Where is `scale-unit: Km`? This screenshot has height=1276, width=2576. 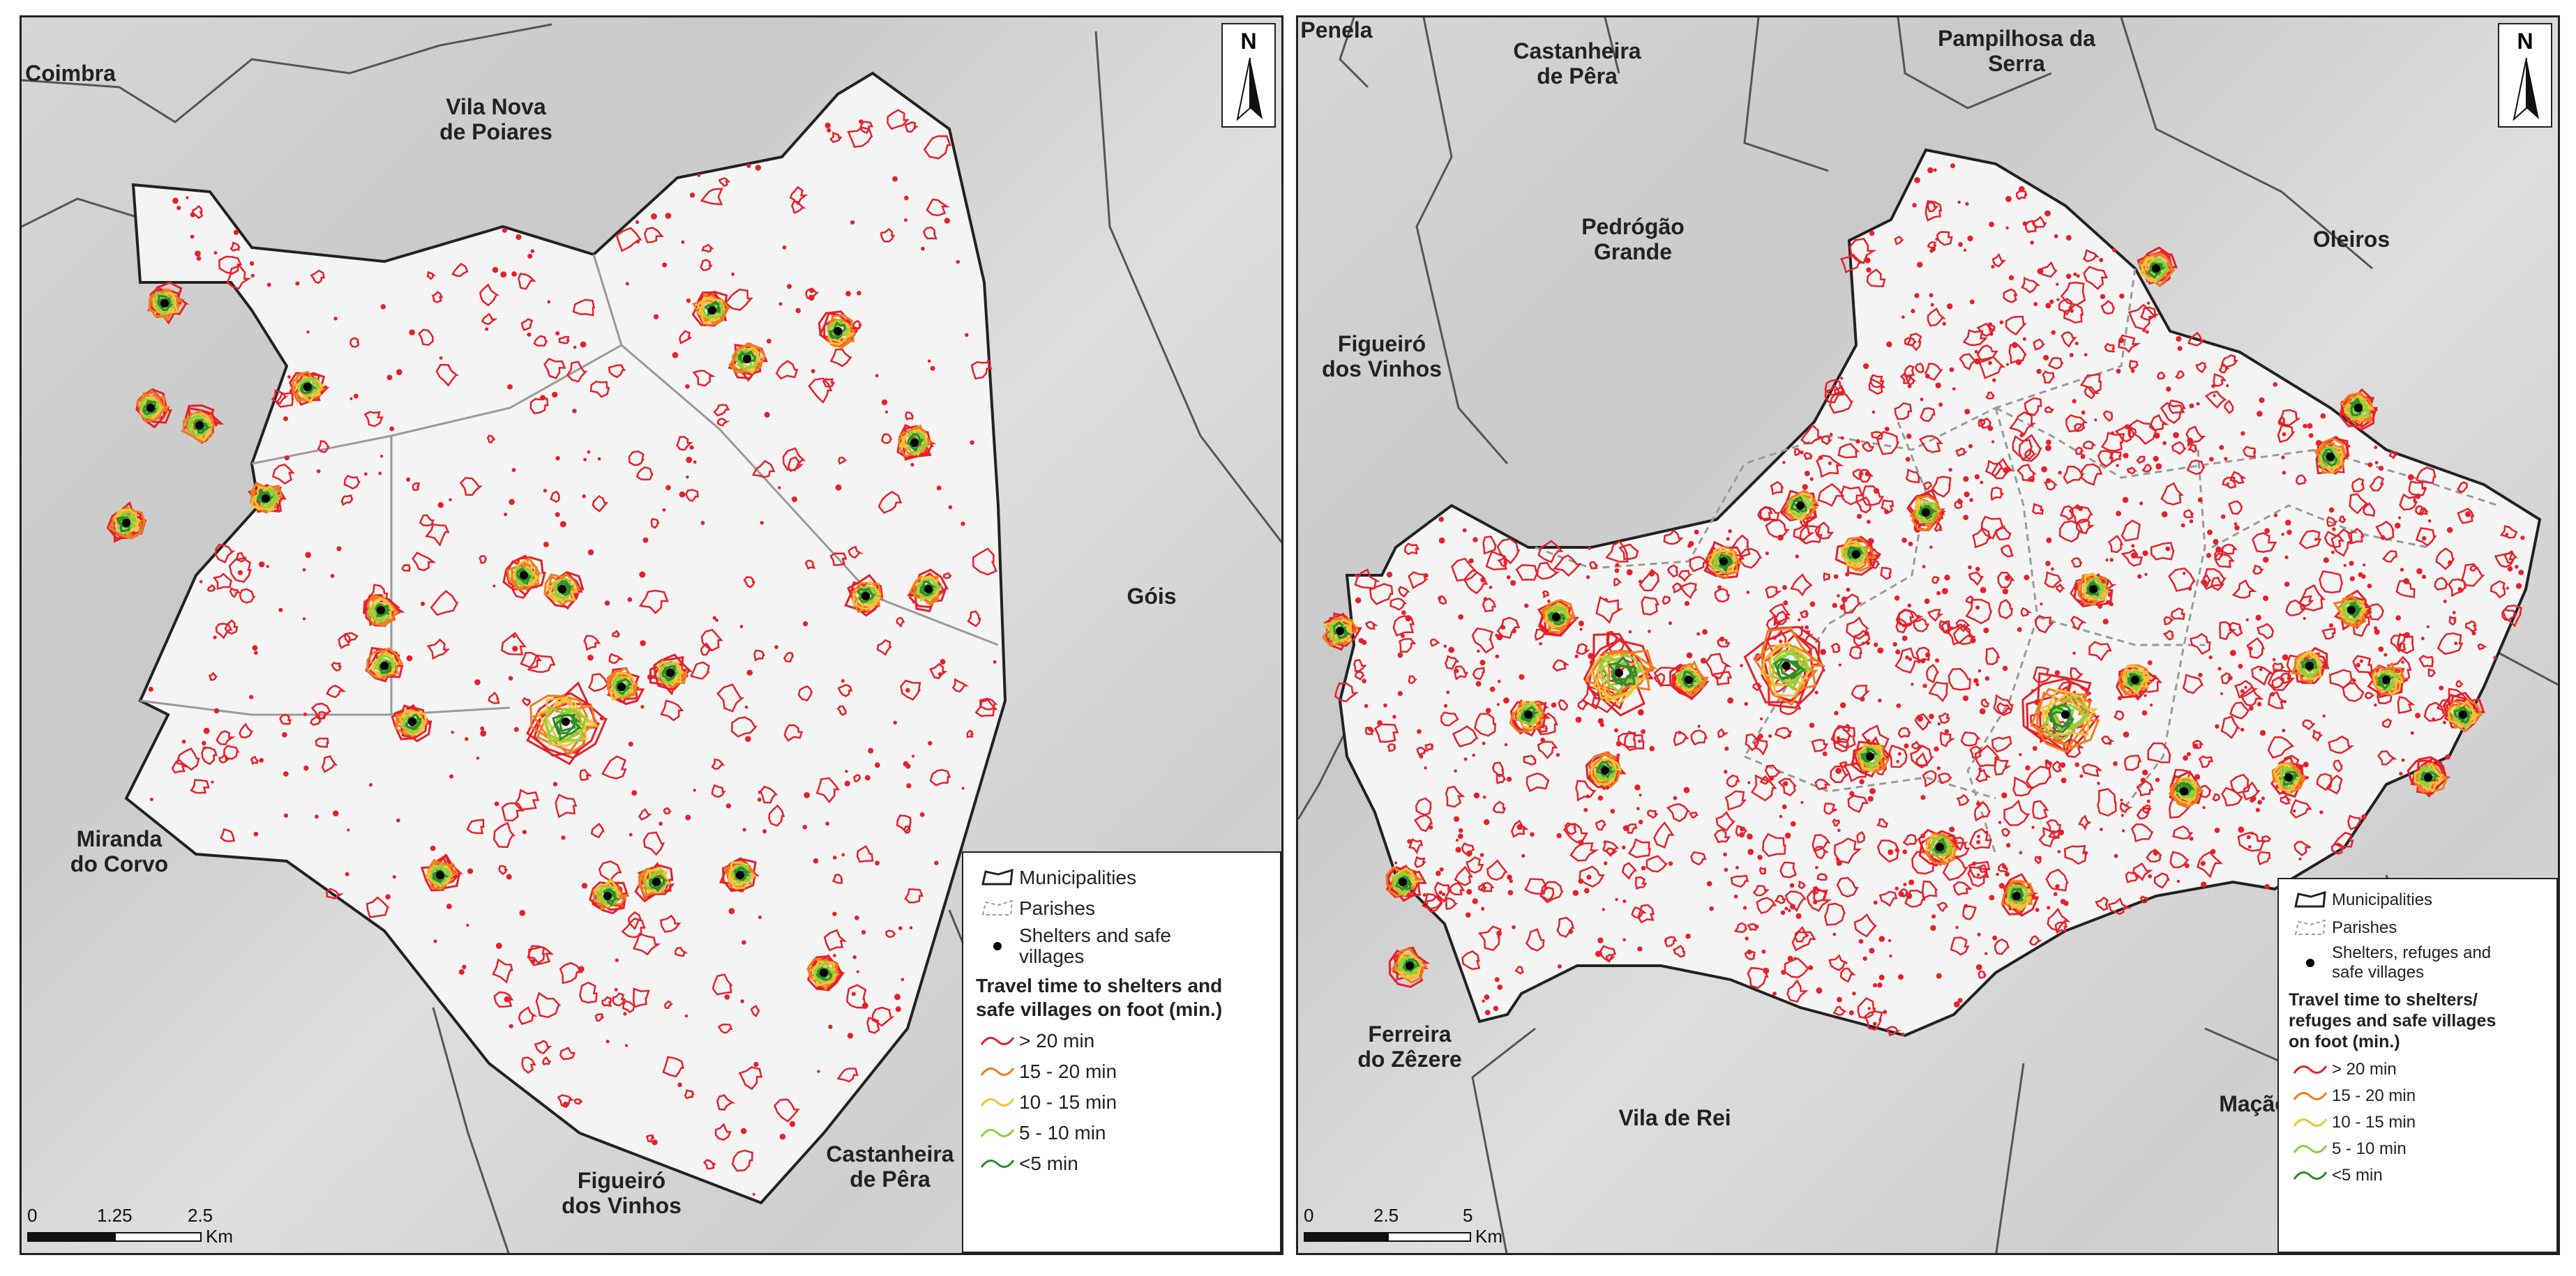
scale-unit: Km is located at coordinates (1488, 1236).